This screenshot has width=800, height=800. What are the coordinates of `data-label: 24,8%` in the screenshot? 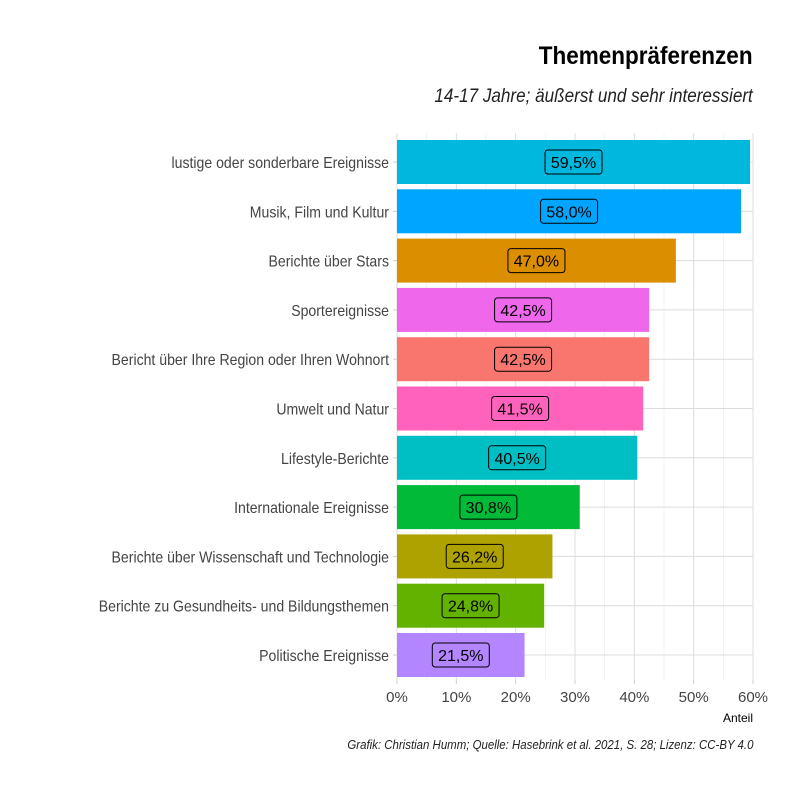 It's located at (470, 607).